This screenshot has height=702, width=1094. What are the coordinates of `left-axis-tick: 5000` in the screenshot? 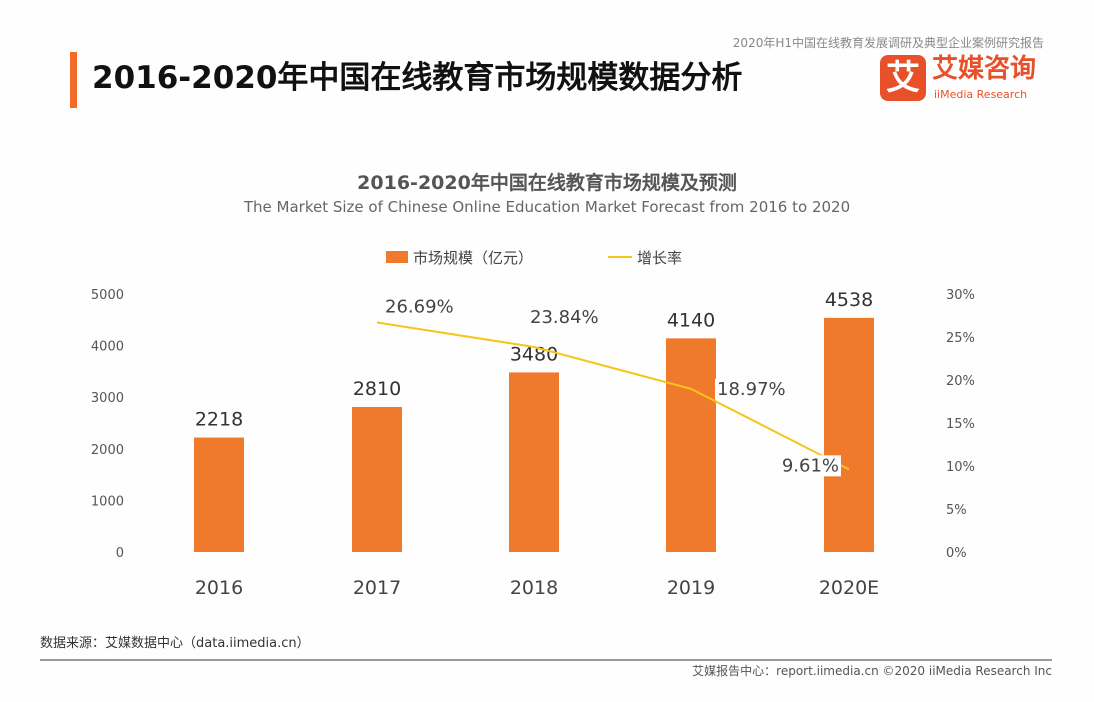 It's located at (107, 295).